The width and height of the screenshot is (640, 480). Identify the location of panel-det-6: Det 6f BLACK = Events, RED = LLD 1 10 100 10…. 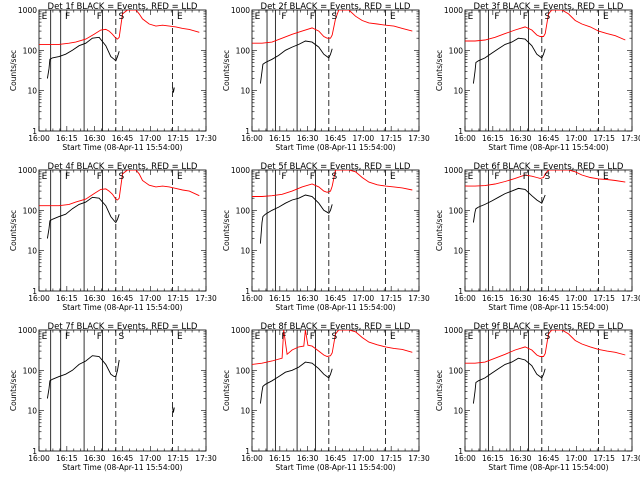
(537, 237).